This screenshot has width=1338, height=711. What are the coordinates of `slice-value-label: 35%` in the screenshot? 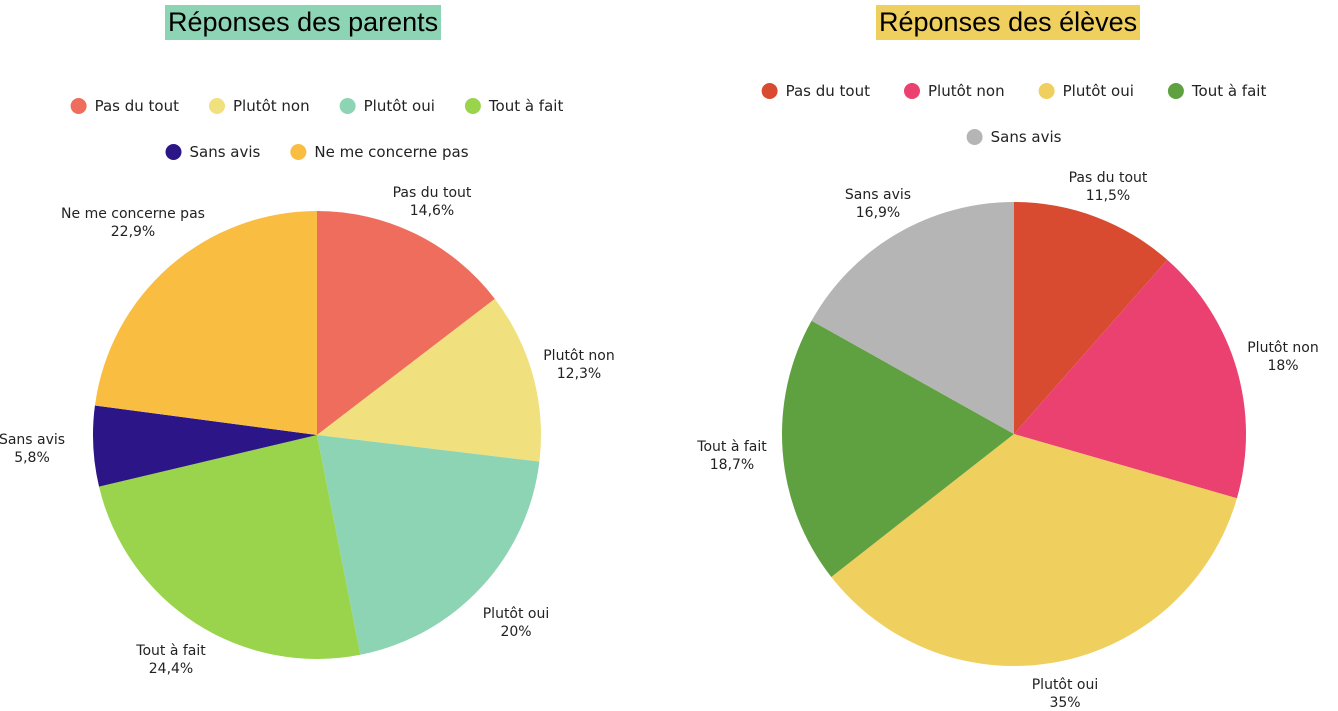 It's located at (1064, 703).